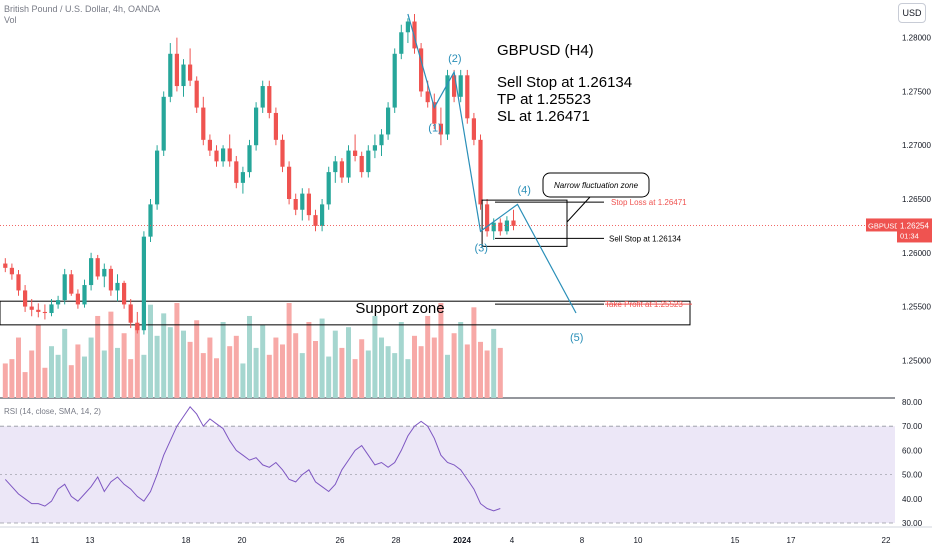  Describe the element at coordinates (884, 225) in the screenshot. I see `symbol-badge-label: GBPUSD` at that location.